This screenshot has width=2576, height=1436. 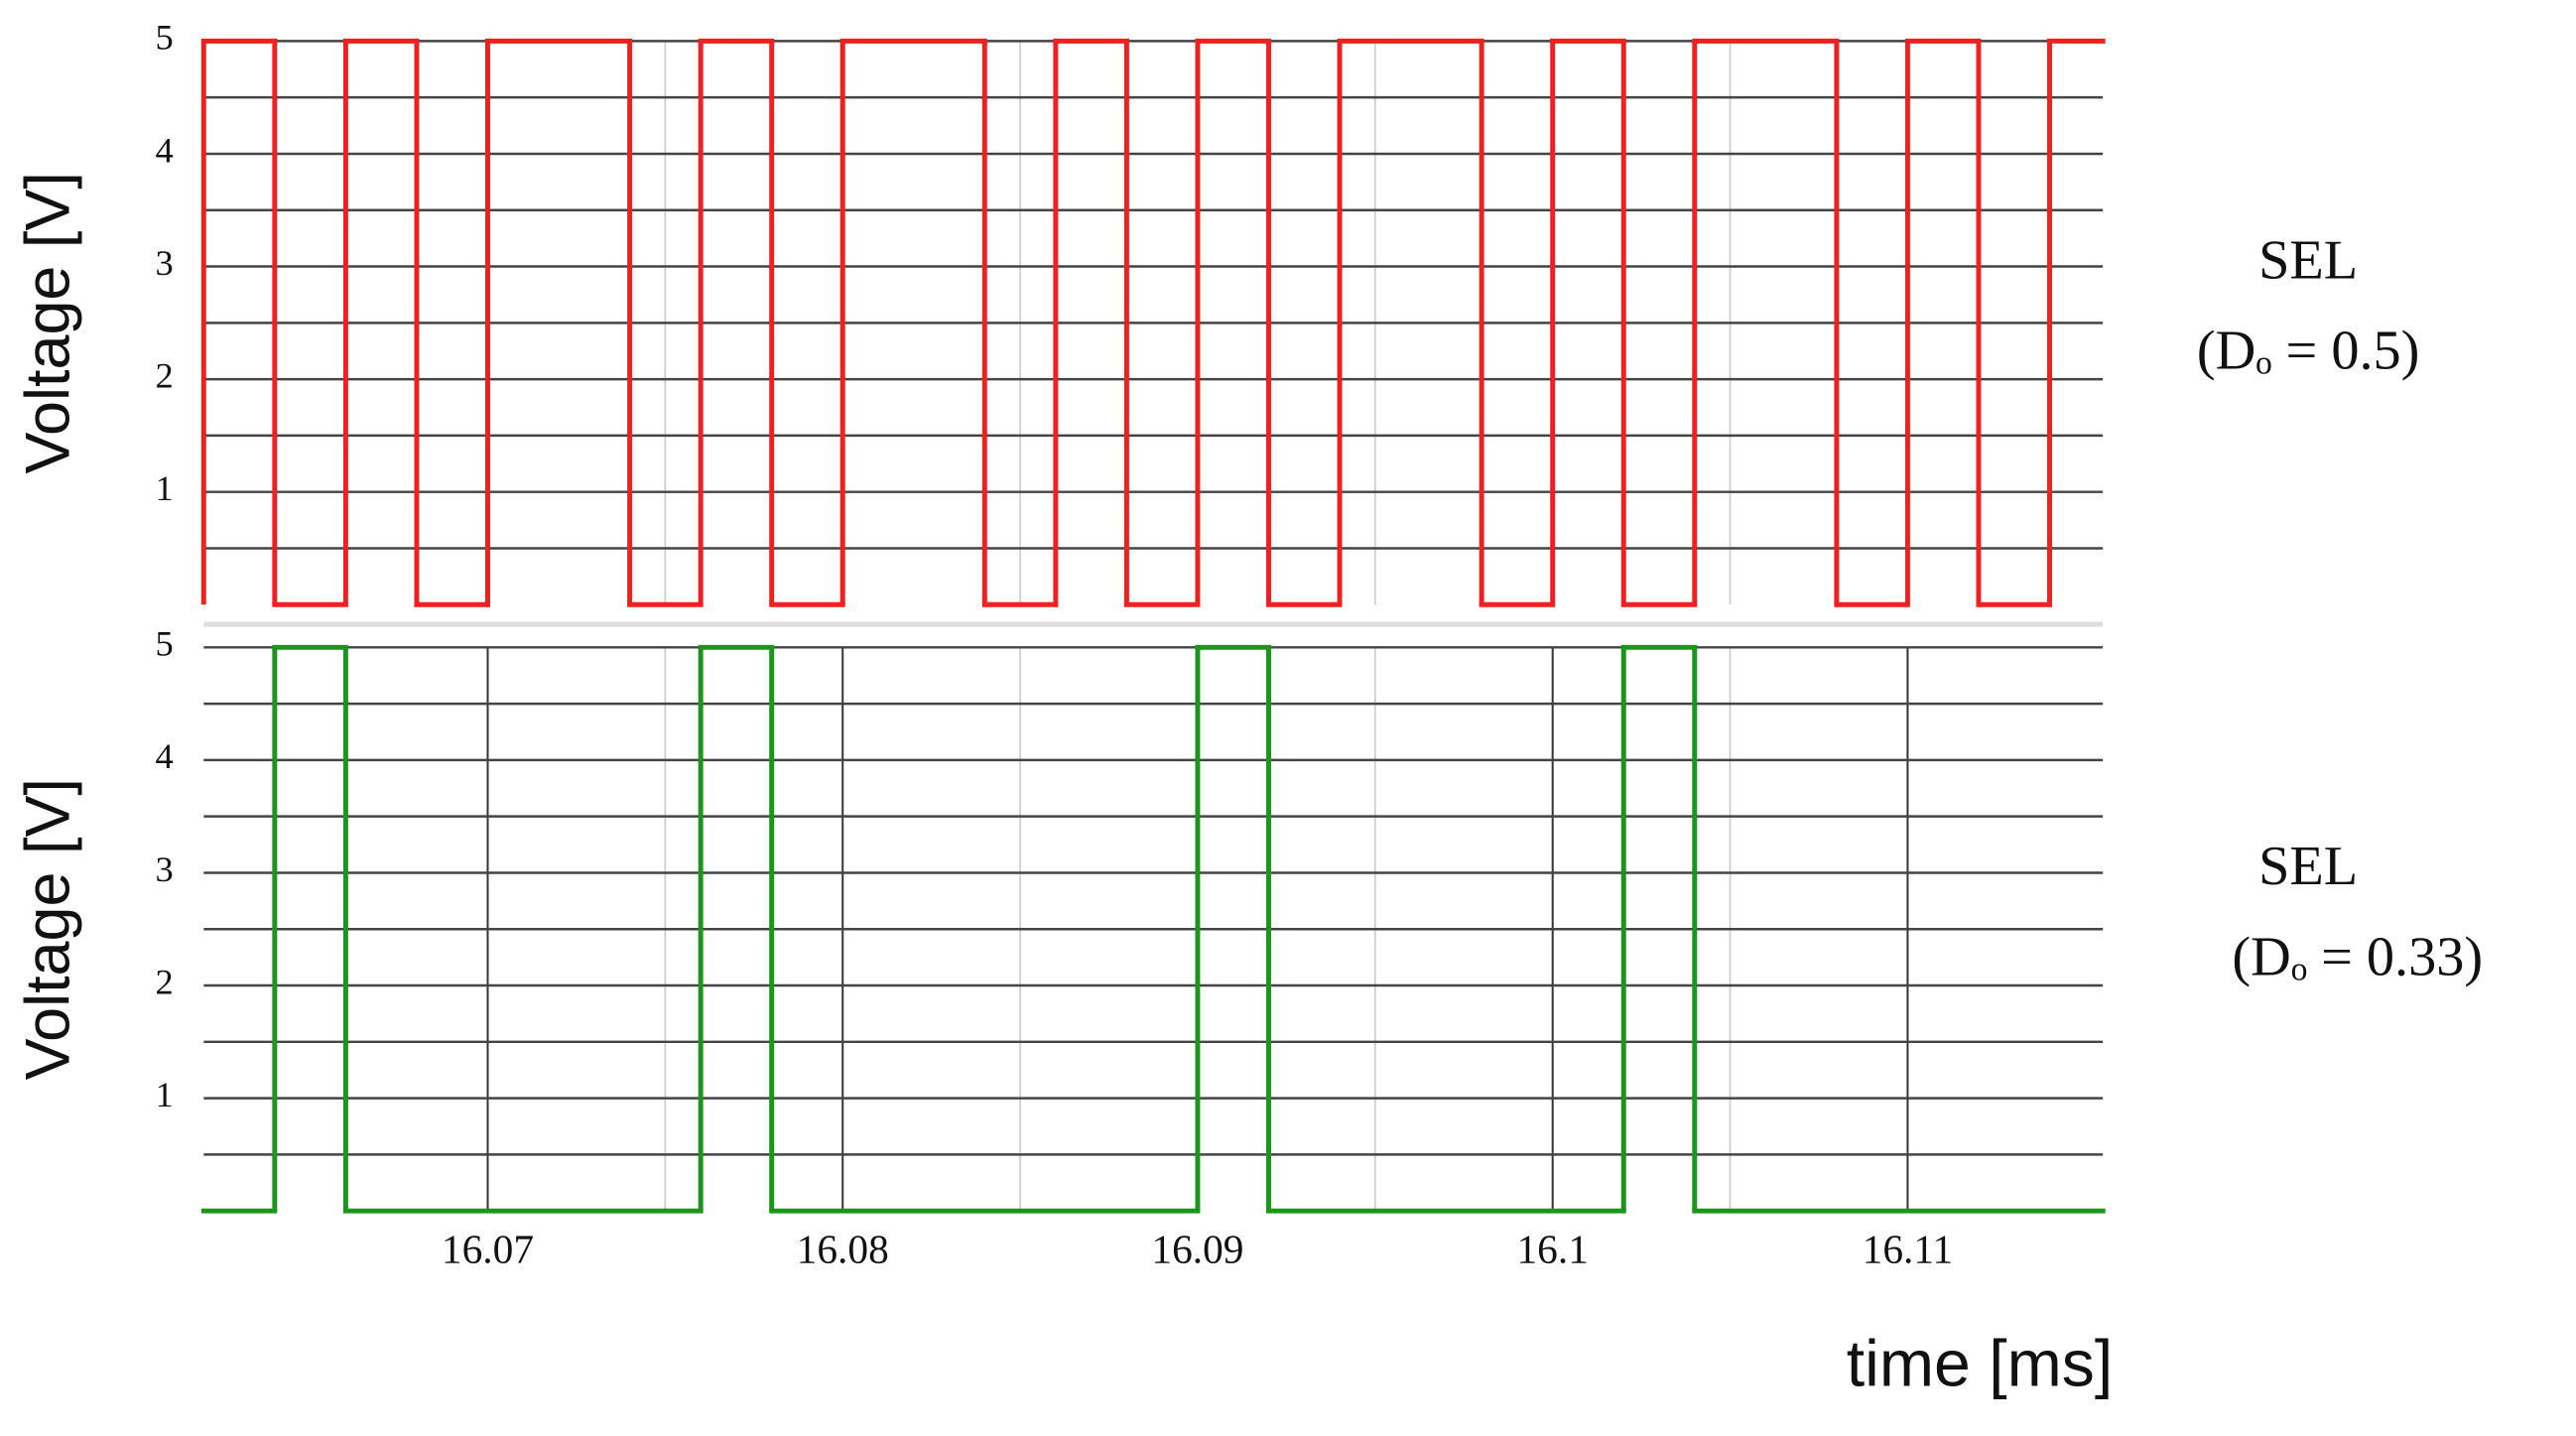 What do you see at coordinates (1981, 1365) in the screenshot?
I see `x-axis-label: time [ms]` at bounding box center [1981, 1365].